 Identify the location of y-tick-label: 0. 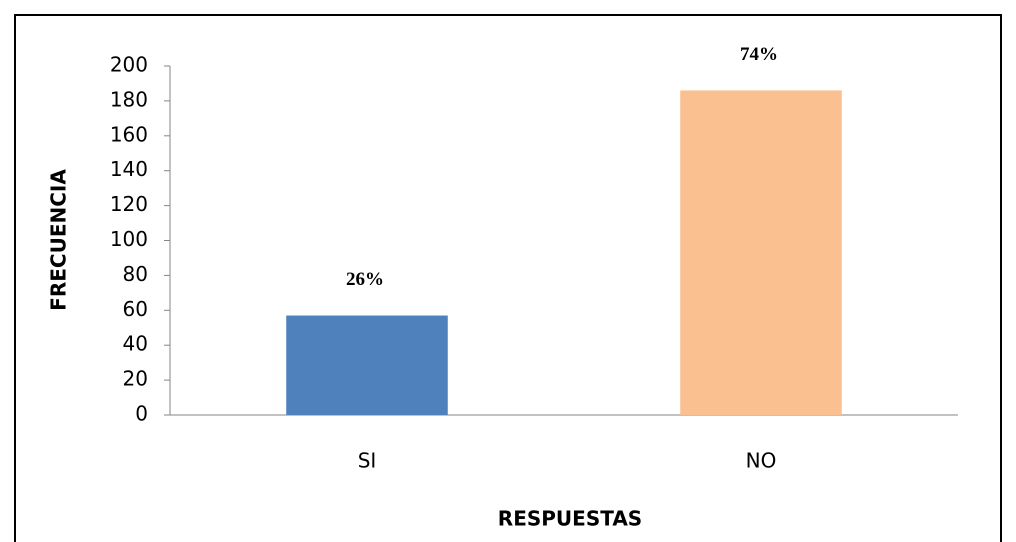
(141, 414).